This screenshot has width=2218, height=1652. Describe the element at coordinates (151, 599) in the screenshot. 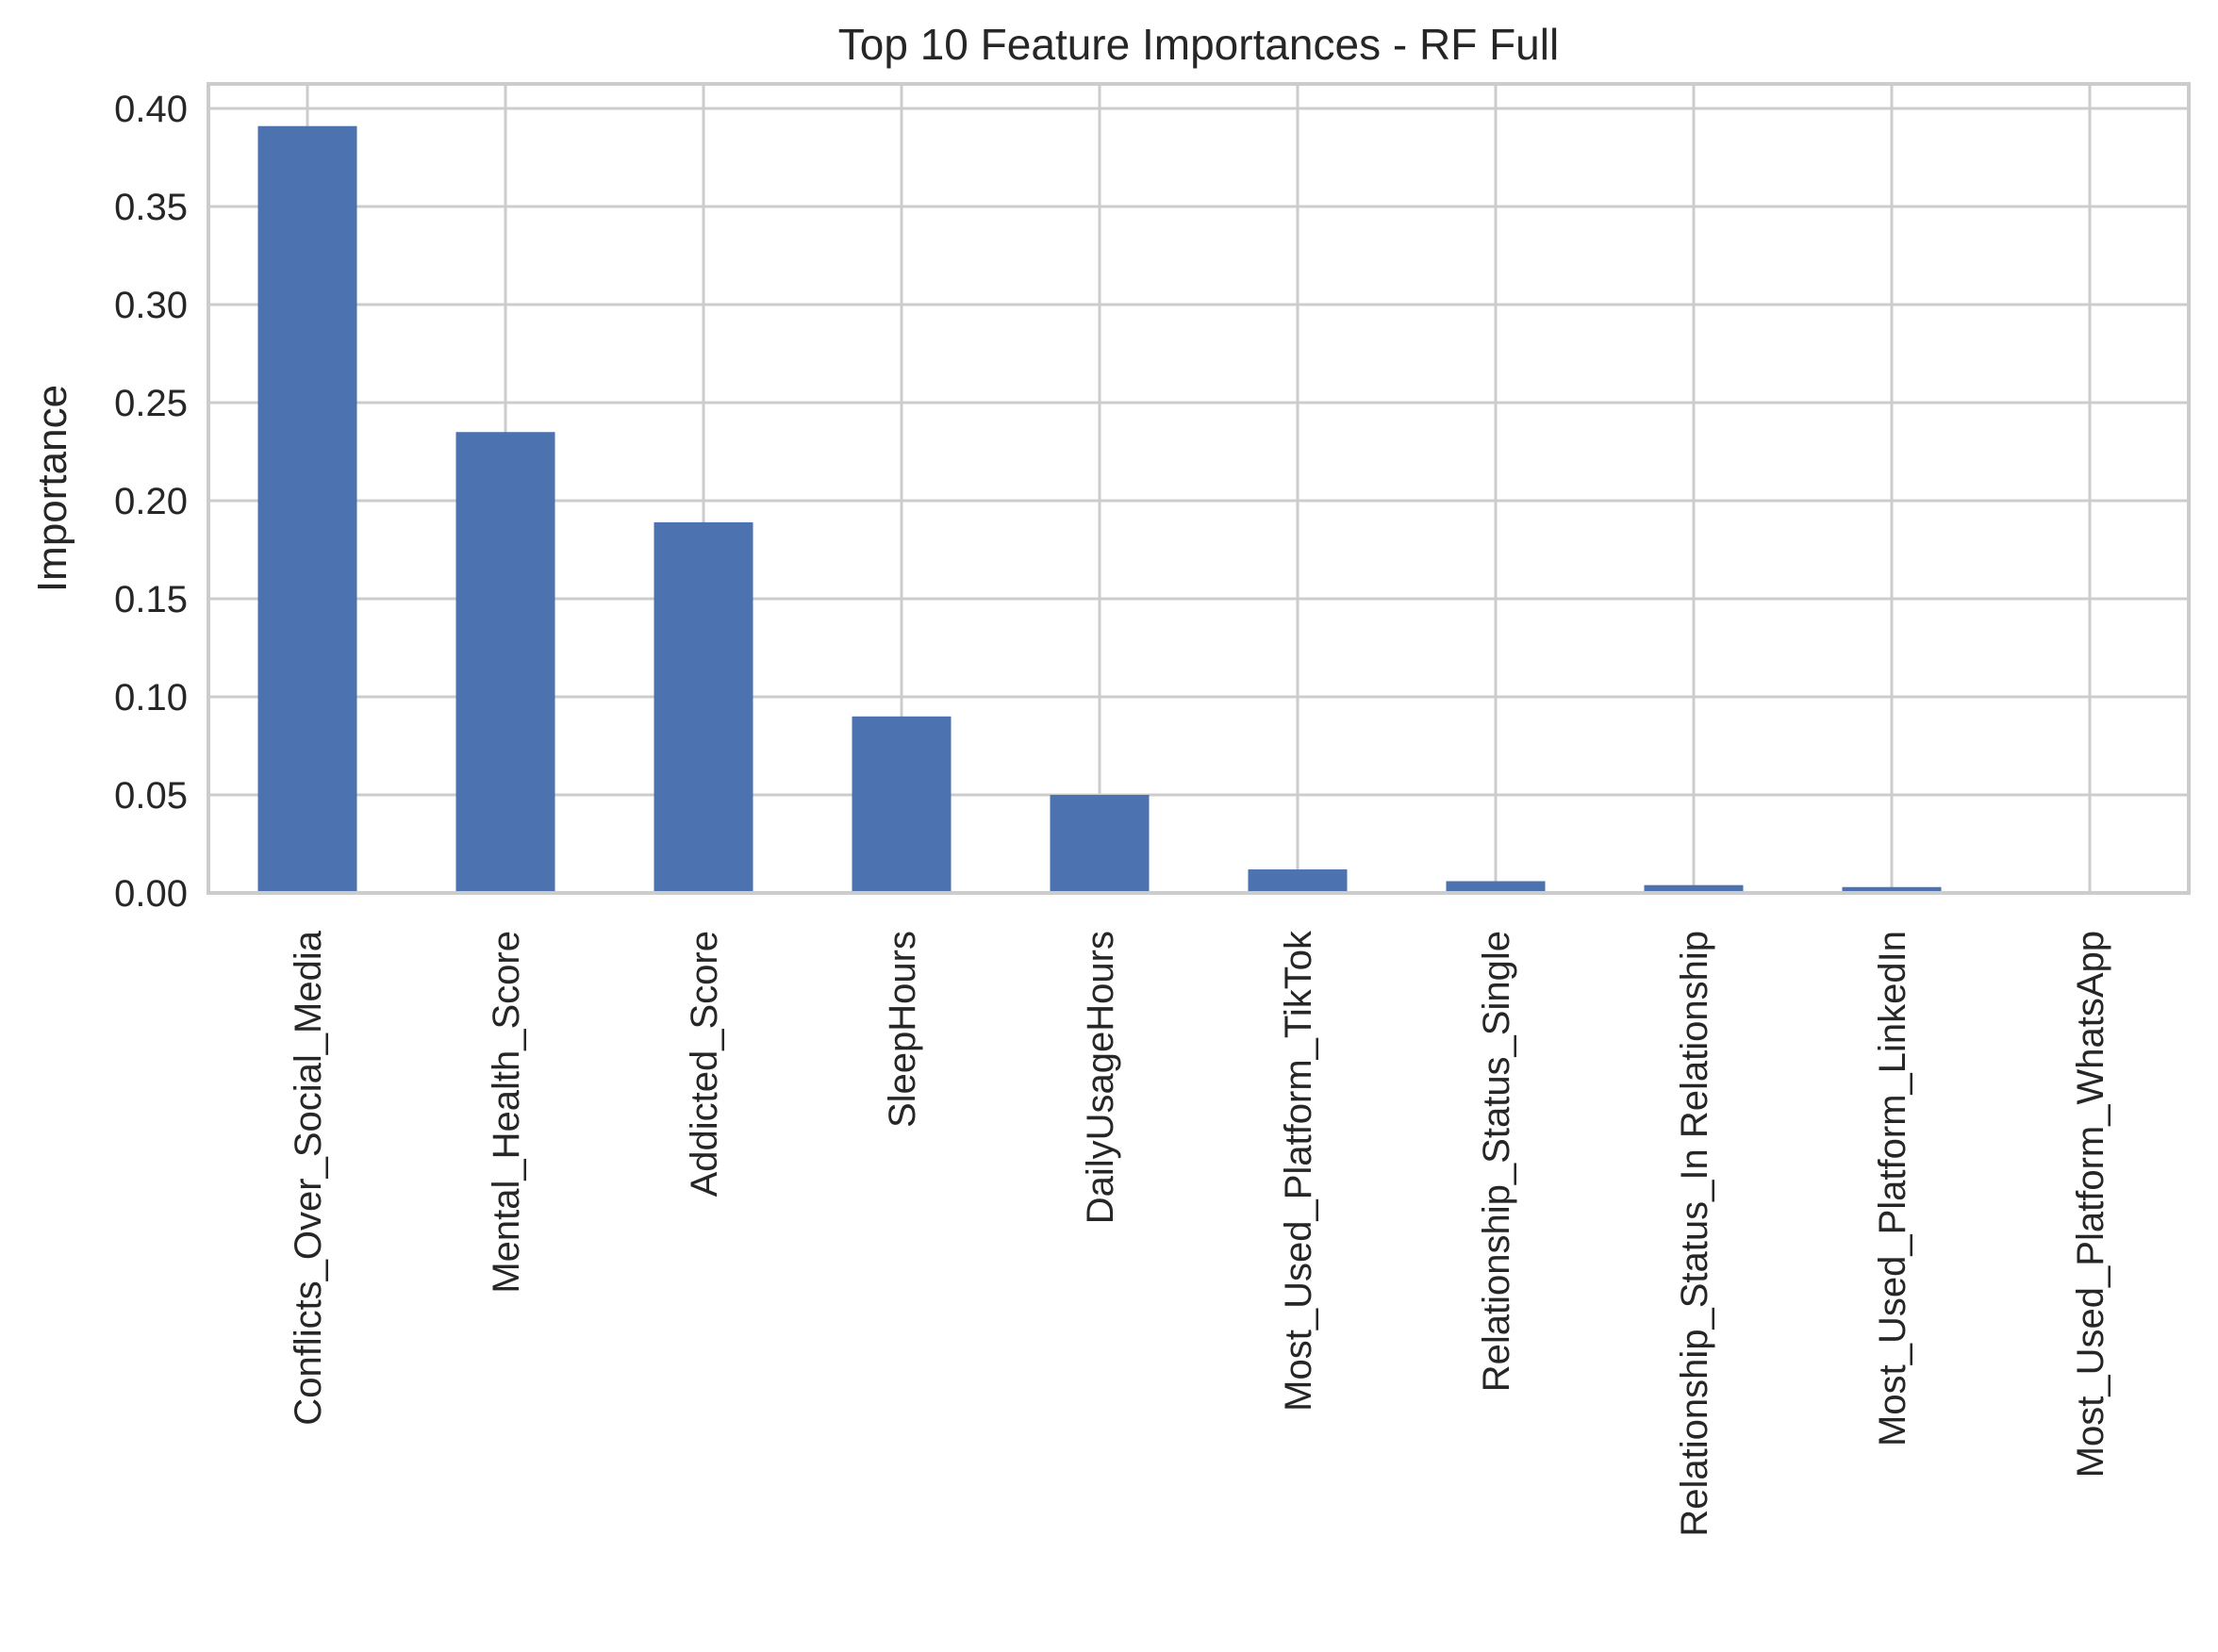

I see `y-tick-label: 0.15` at that location.